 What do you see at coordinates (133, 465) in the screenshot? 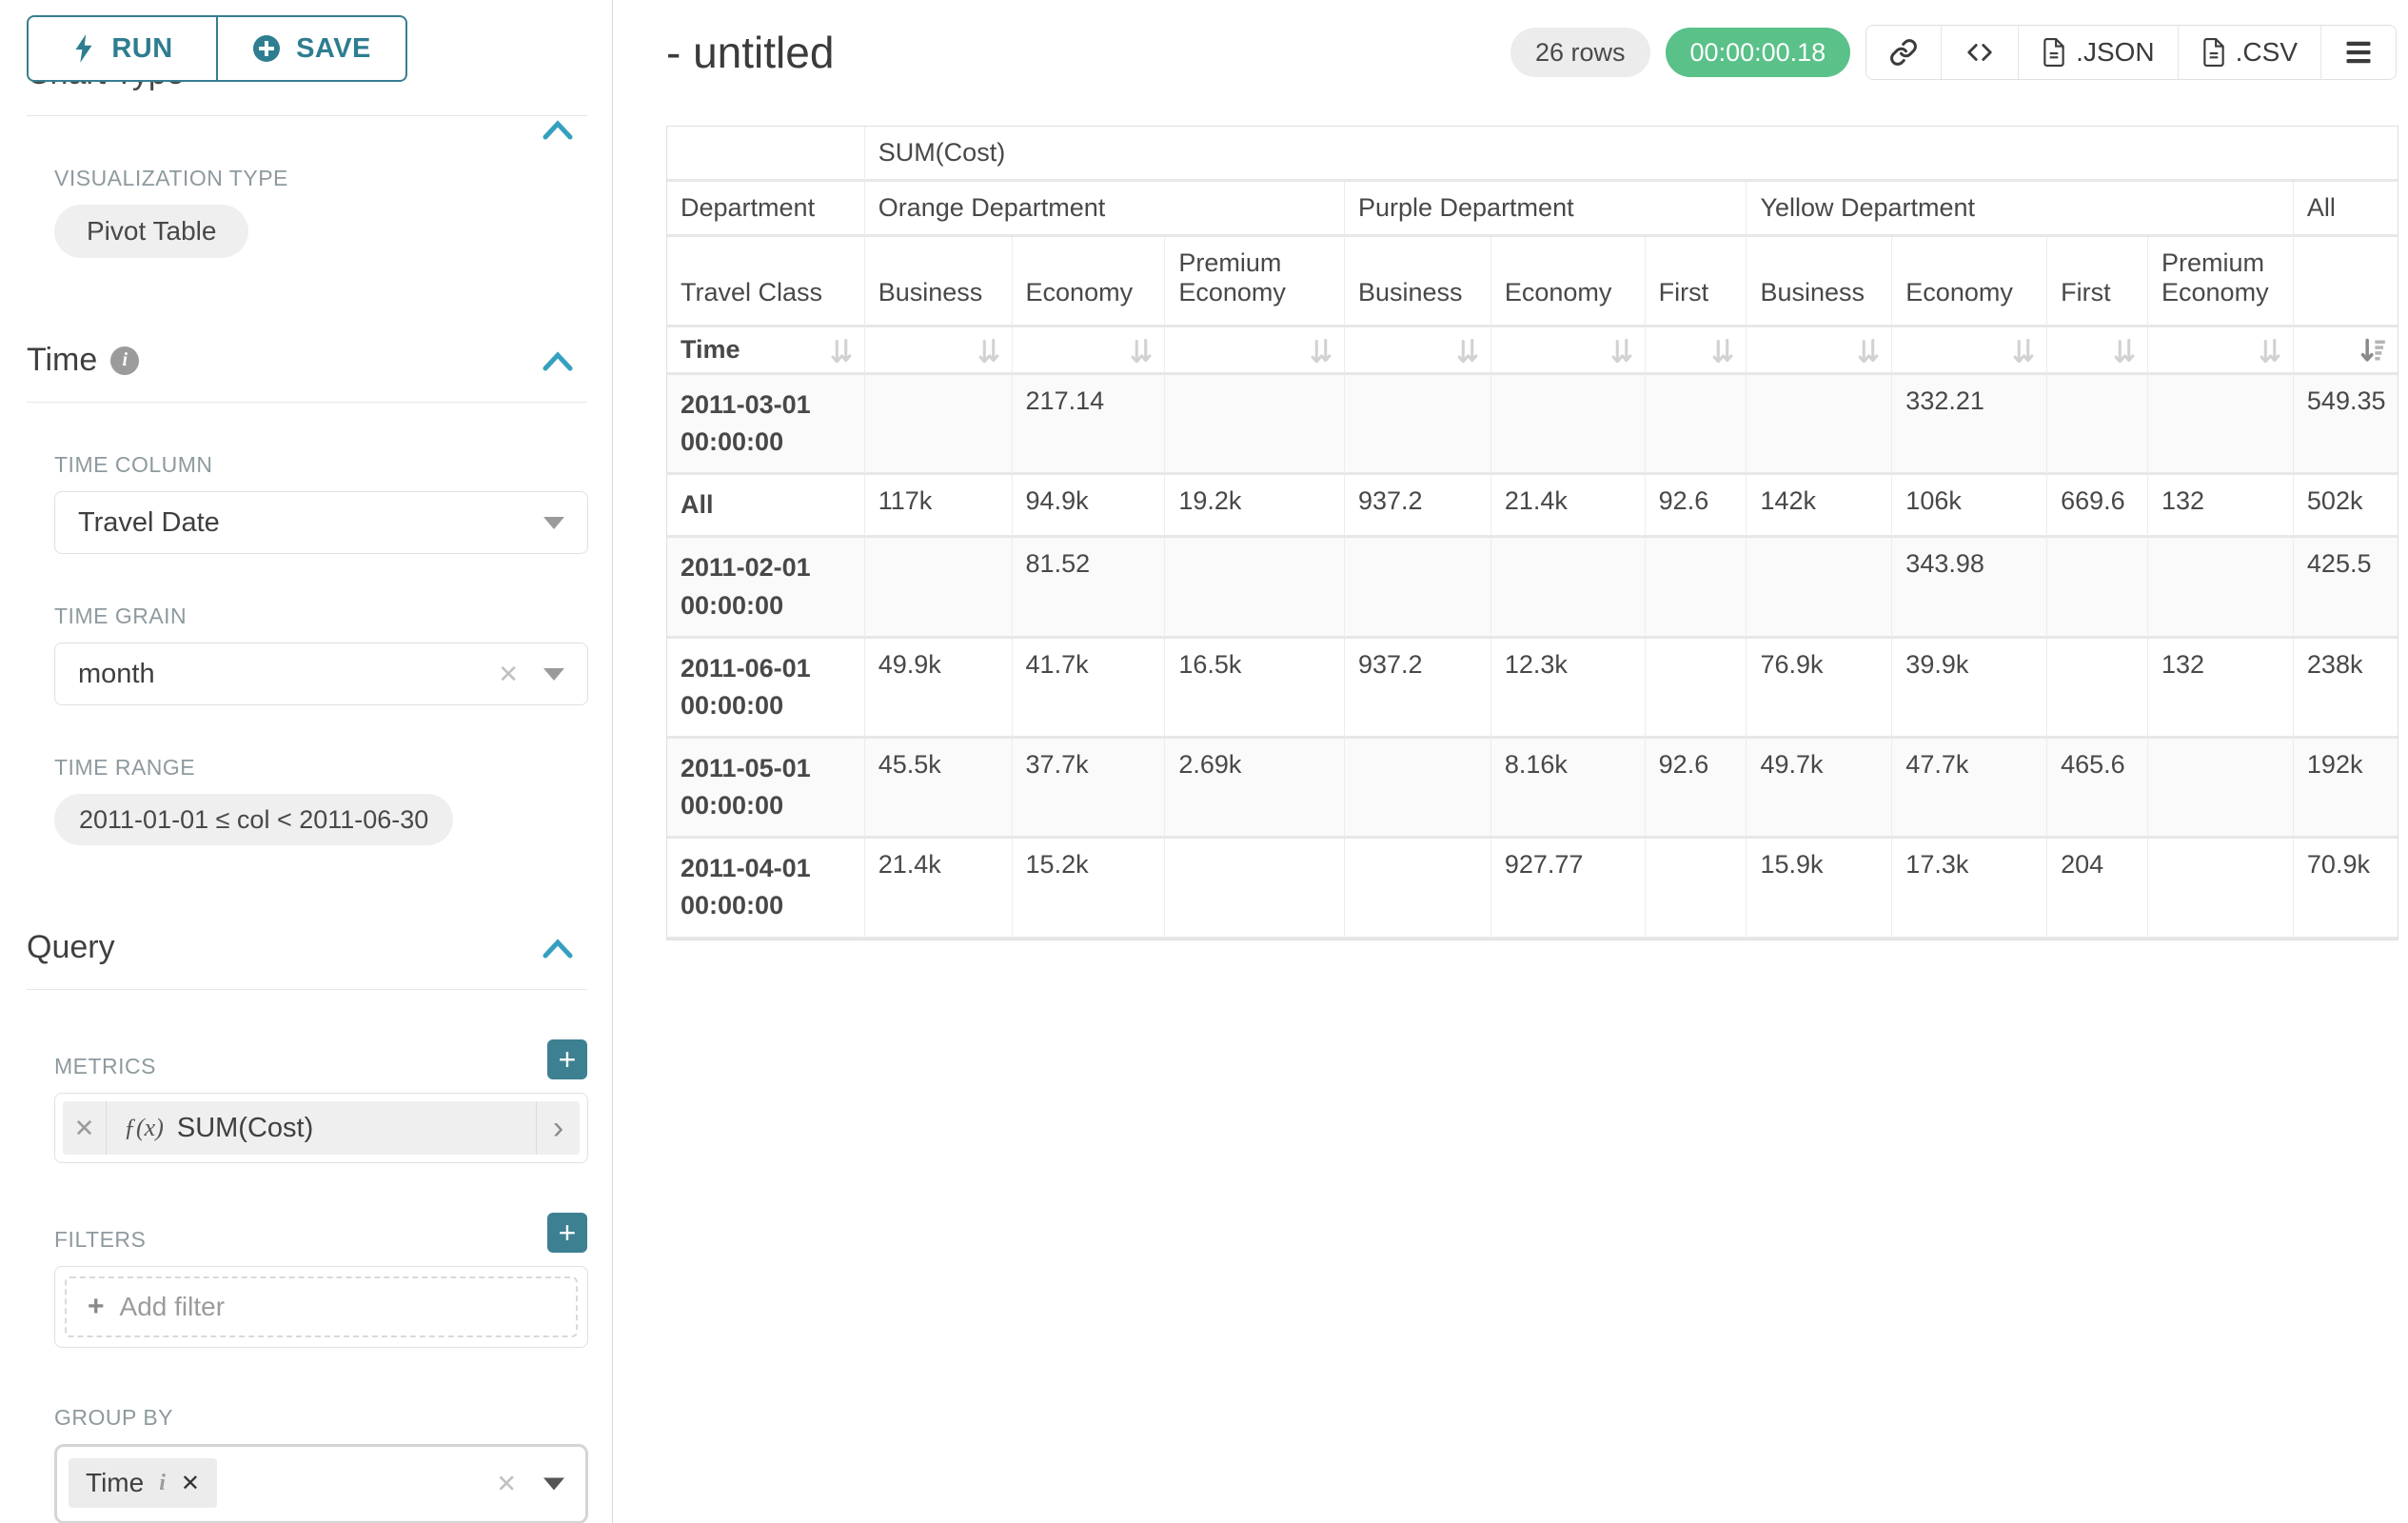
I see `time-column-label: TIME COLUMN` at bounding box center [133, 465].